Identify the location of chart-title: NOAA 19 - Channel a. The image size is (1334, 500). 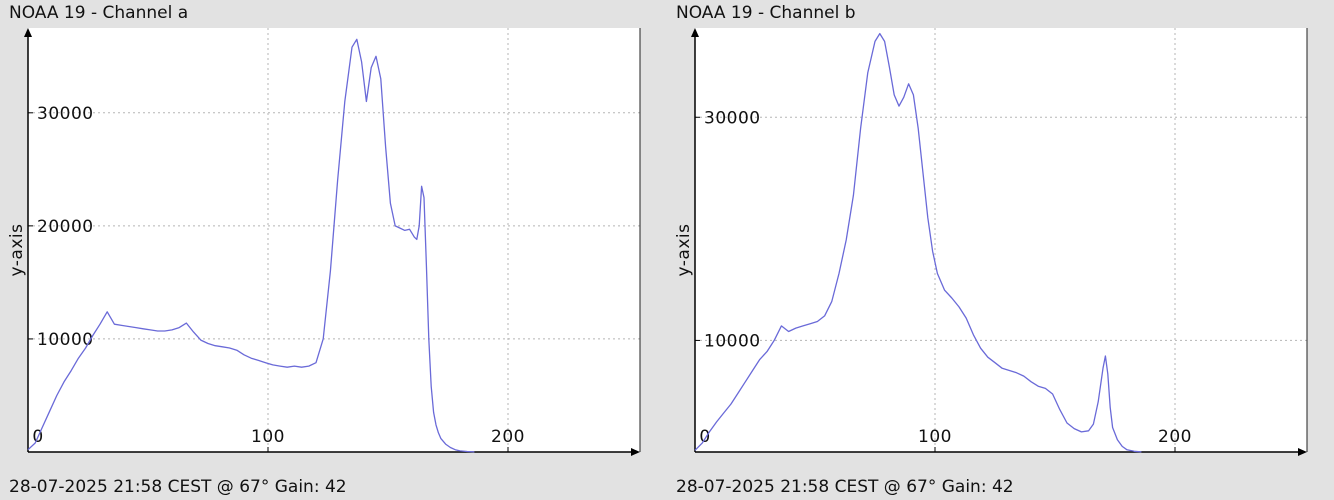
(99, 13).